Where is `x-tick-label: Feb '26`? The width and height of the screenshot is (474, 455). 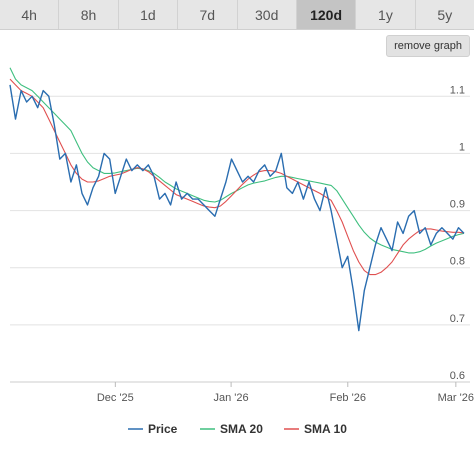
x-tick-label: Feb '26 is located at coordinates (348, 398).